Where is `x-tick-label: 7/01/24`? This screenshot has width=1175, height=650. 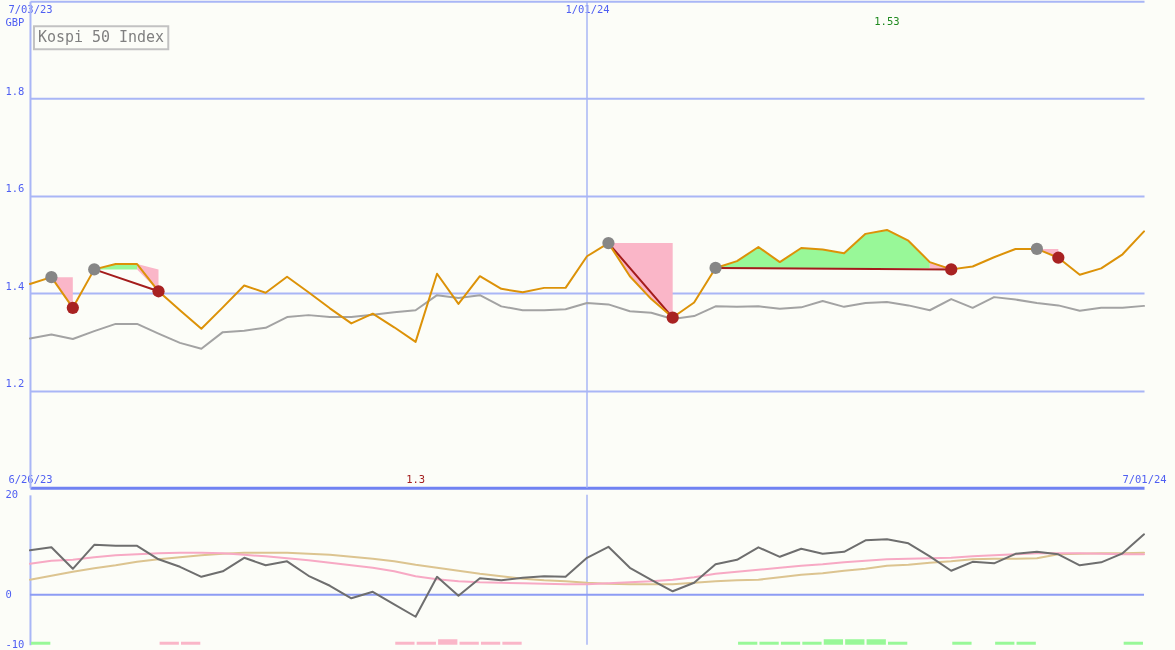 x-tick-label: 7/01/24 is located at coordinates (1144, 479).